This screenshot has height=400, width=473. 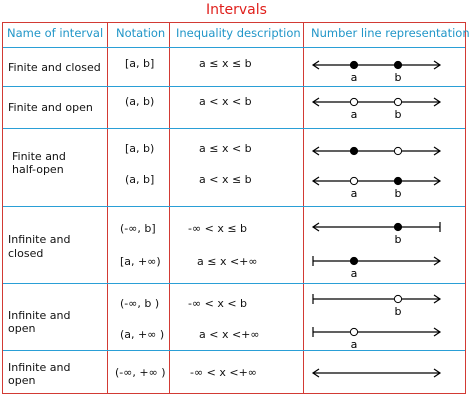 I want to click on interval-inequality: -∞ < x < b, so click(x=218, y=303).